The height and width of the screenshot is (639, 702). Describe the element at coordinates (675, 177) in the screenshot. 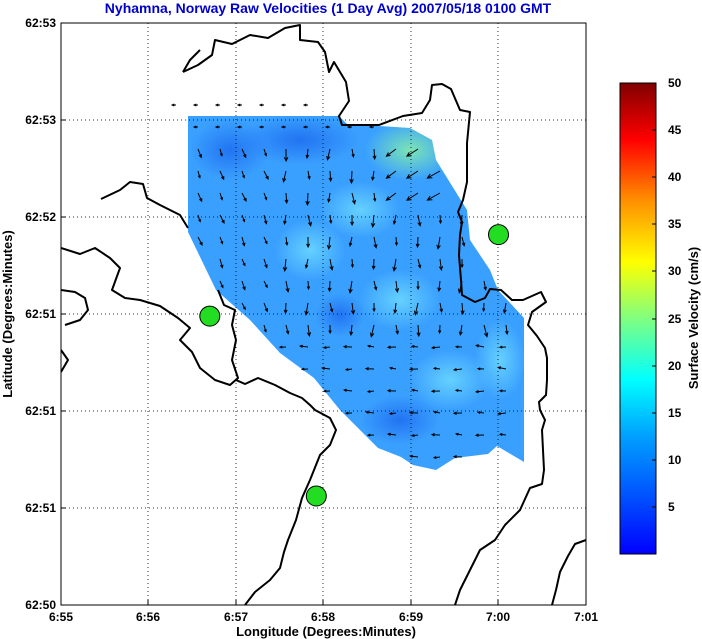

I see `colorbar-tick-label: 40` at that location.